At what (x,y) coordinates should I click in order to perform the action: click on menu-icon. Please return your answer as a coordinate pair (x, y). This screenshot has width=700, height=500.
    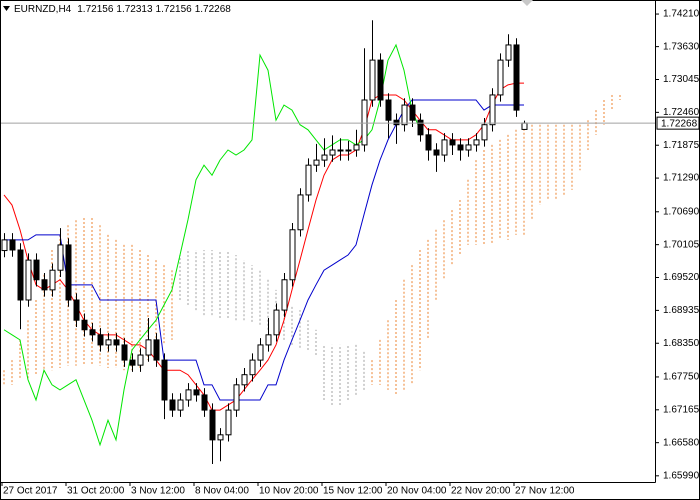
    Looking at the image, I should click on (6, 8).